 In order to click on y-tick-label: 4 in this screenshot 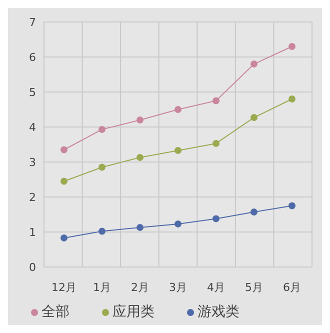, I will do `click(32, 127)`.